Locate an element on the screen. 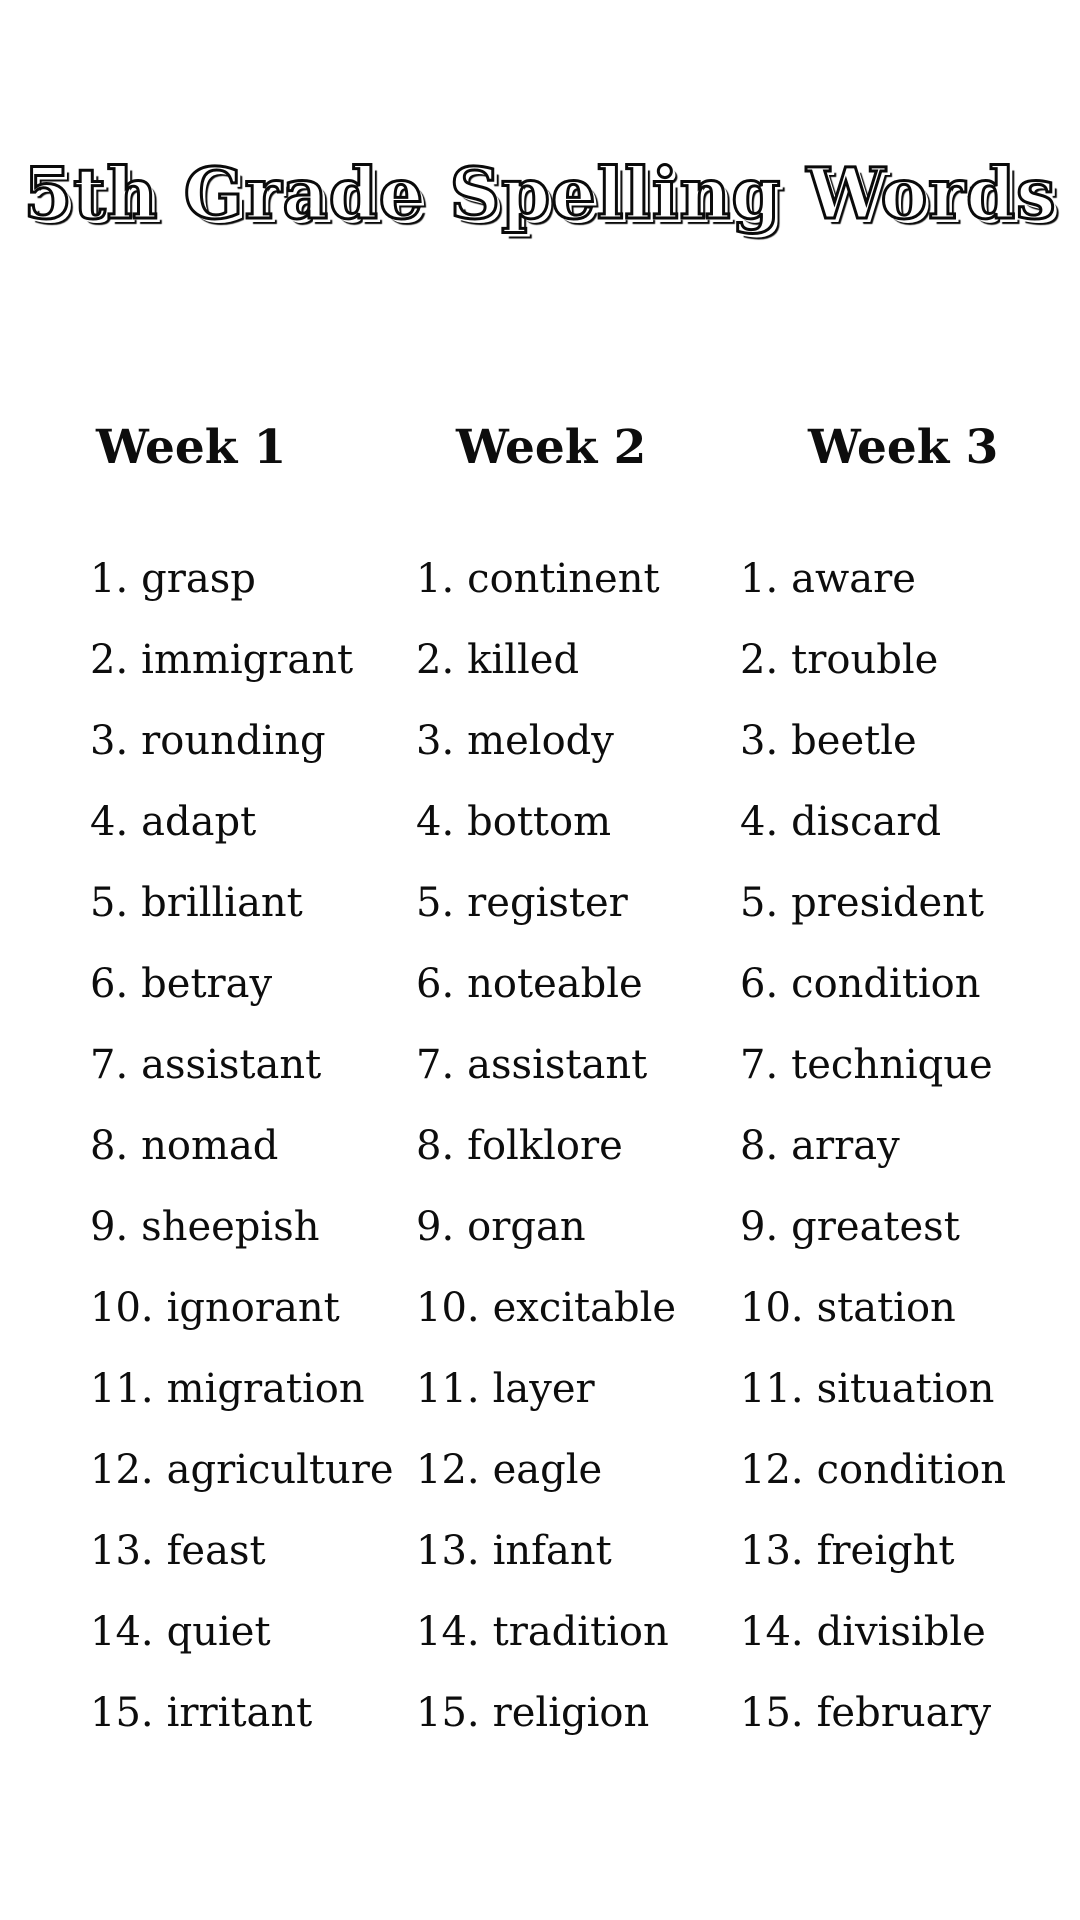 This screenshot has height=1920, width=1080. word-item: 7. assistant is located at coordinates (242, 1082).